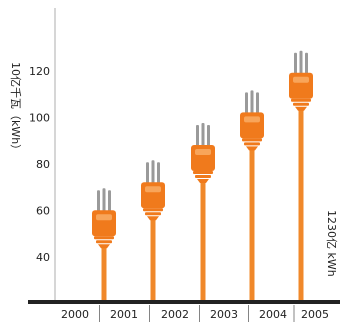 This screenshot has height=324, width=352. I want to click on y-axis-title: 10亿千瓦（kWh）, so click(15, 108).